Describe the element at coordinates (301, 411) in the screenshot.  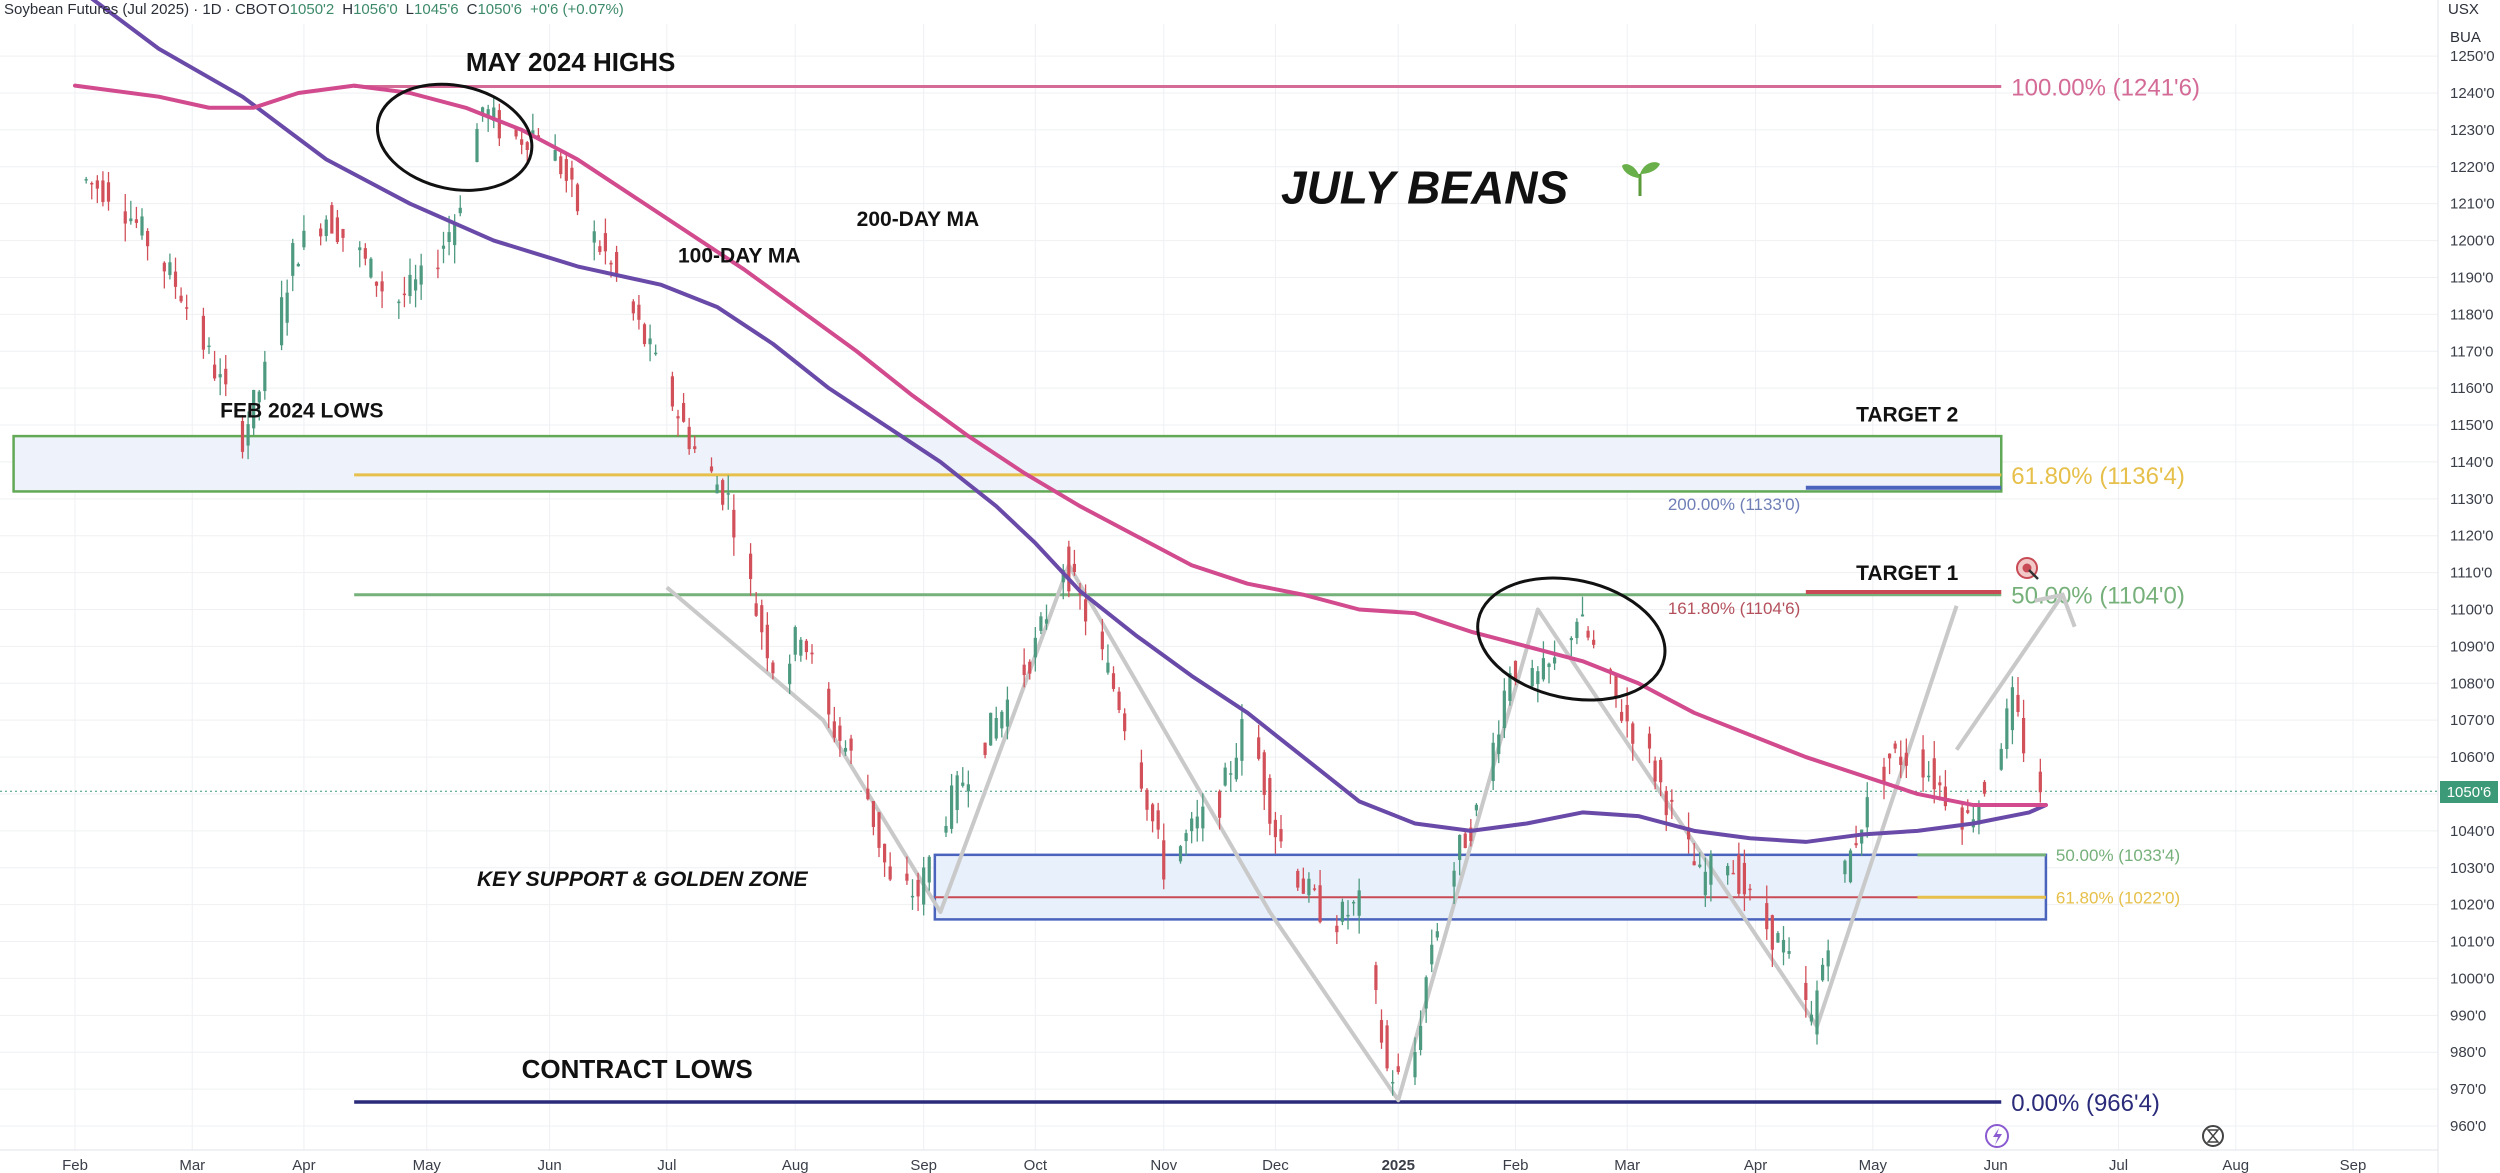
I see `annotation-4: FEB 2024 LOWS` at that location.